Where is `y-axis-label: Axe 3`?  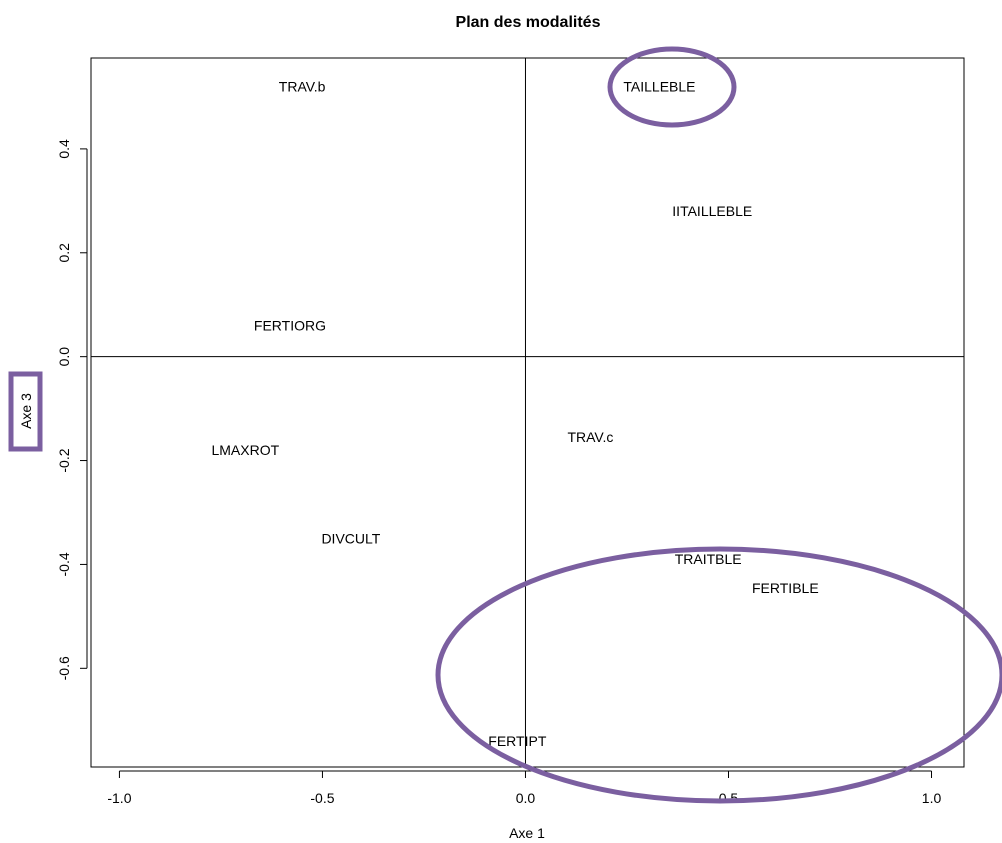
y-axis-label: Axe 3 is located at coordinates (26, 411).